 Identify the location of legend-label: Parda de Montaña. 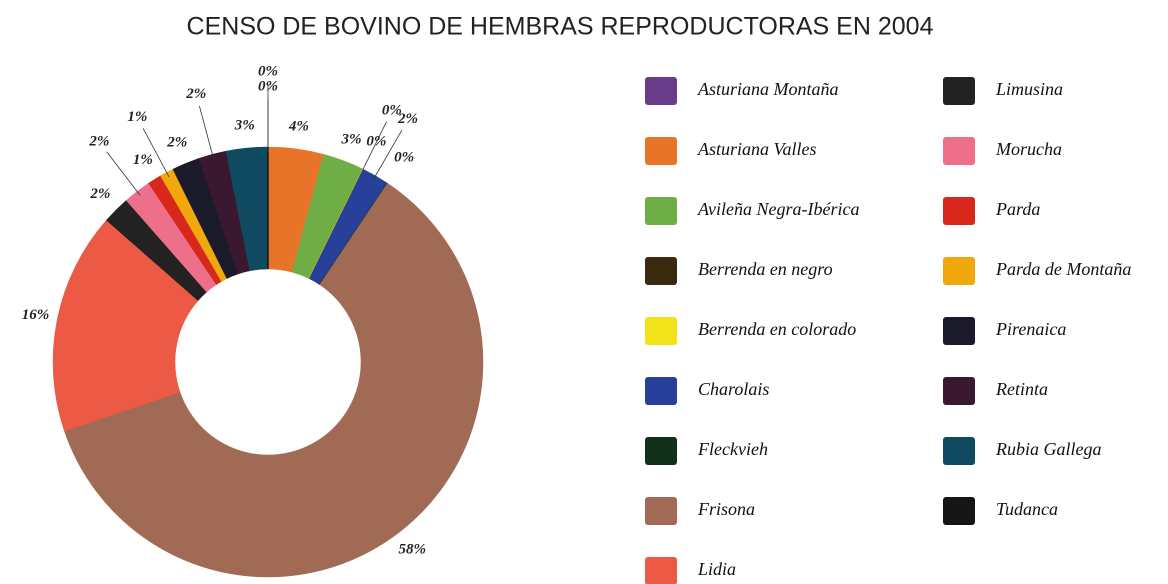
(1063, 269).